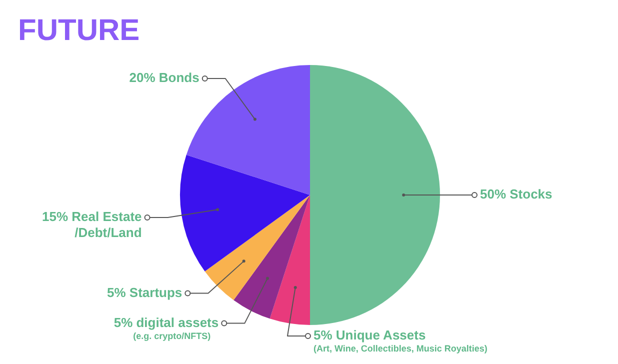 The width and height of the screenshot is (618, 364). What do you see at coordinates (166, 327) in the screenshot?
I see `slice-label: 5% digital assets (e.g. crypto/NFTS)` at bounding box center [166, 327].